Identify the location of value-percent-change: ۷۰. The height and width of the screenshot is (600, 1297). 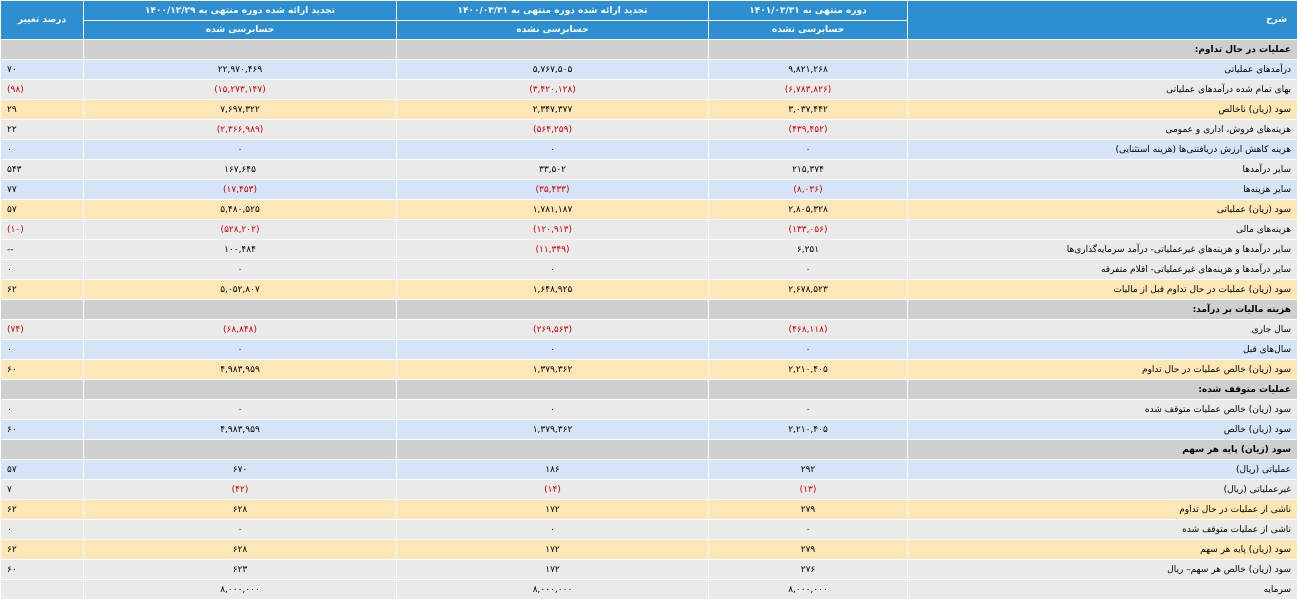
(42, 70).